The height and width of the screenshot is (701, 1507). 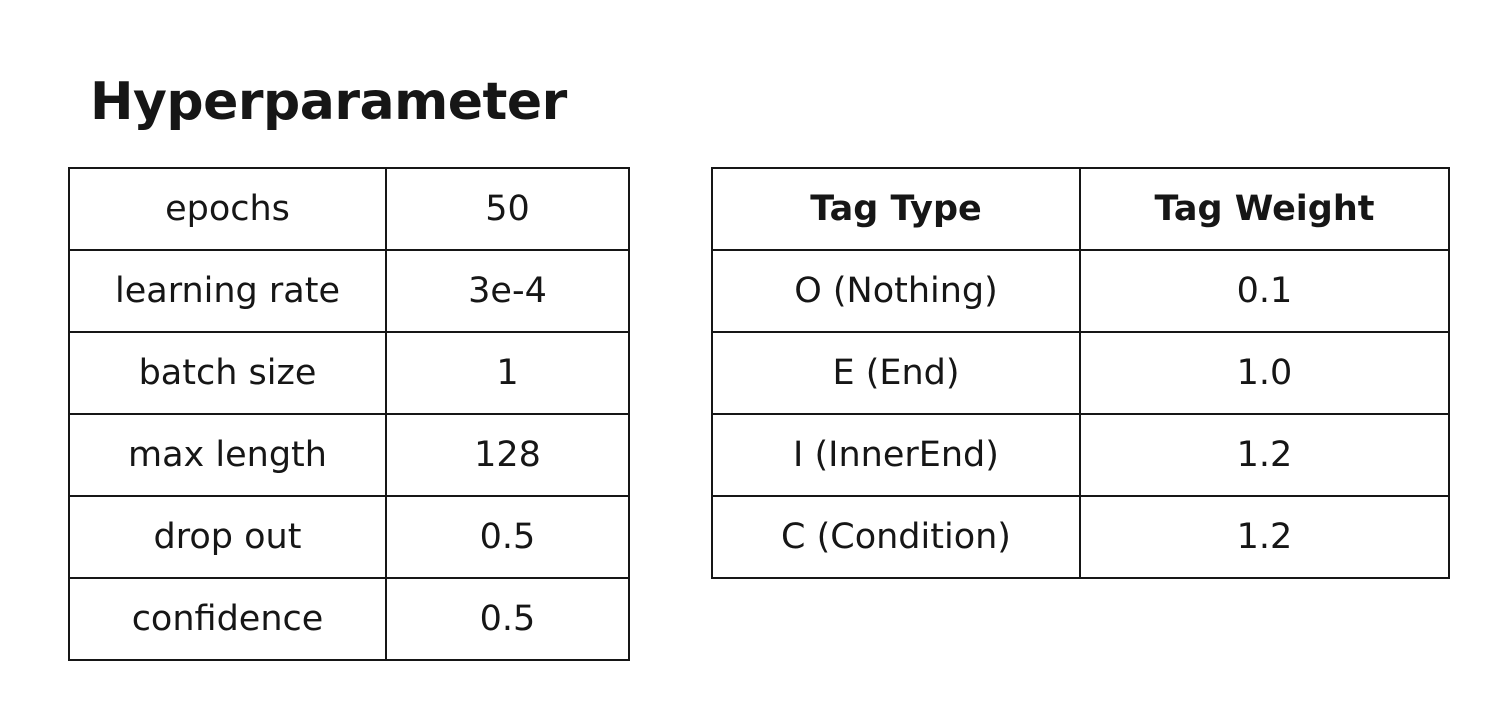 I want to click on tag-weight-cell: 1.0, so click(x=1264, y=373).